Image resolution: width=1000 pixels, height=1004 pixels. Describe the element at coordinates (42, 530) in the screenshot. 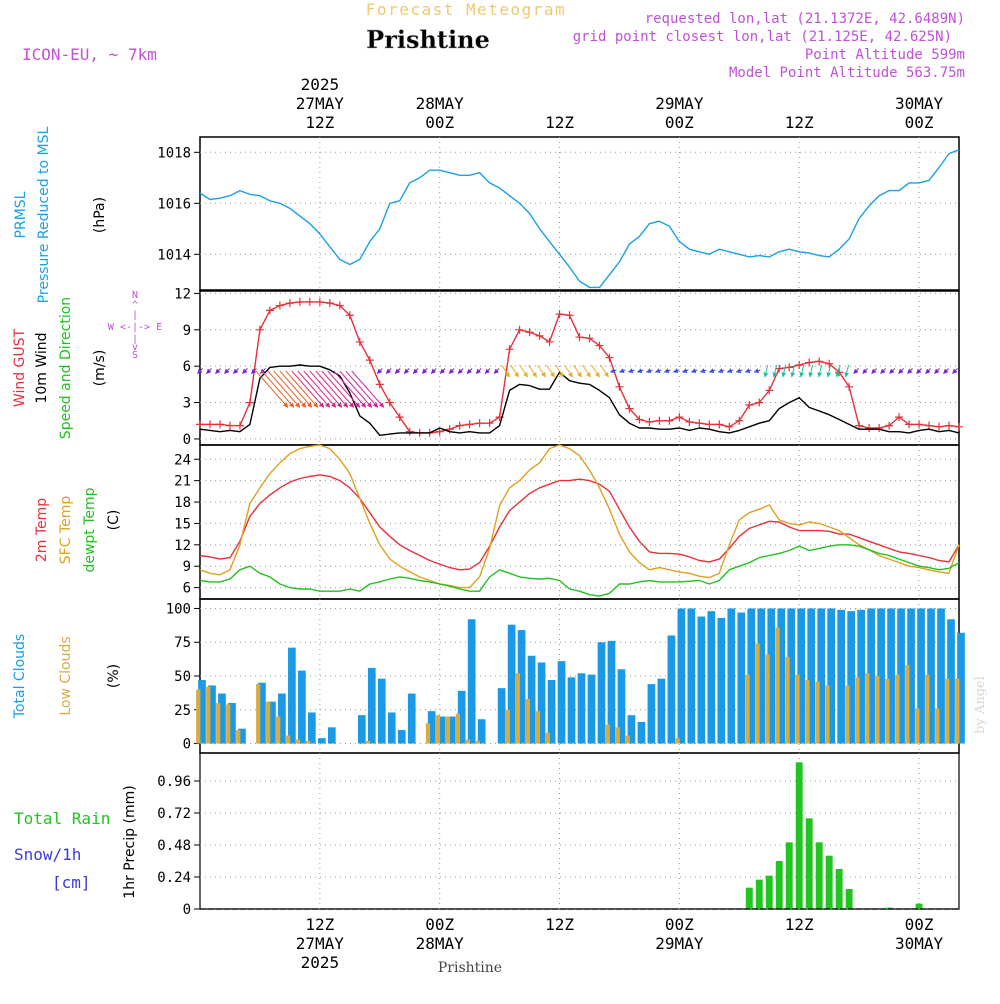

I see `label-2m-temp: 2m Temp` at that location.